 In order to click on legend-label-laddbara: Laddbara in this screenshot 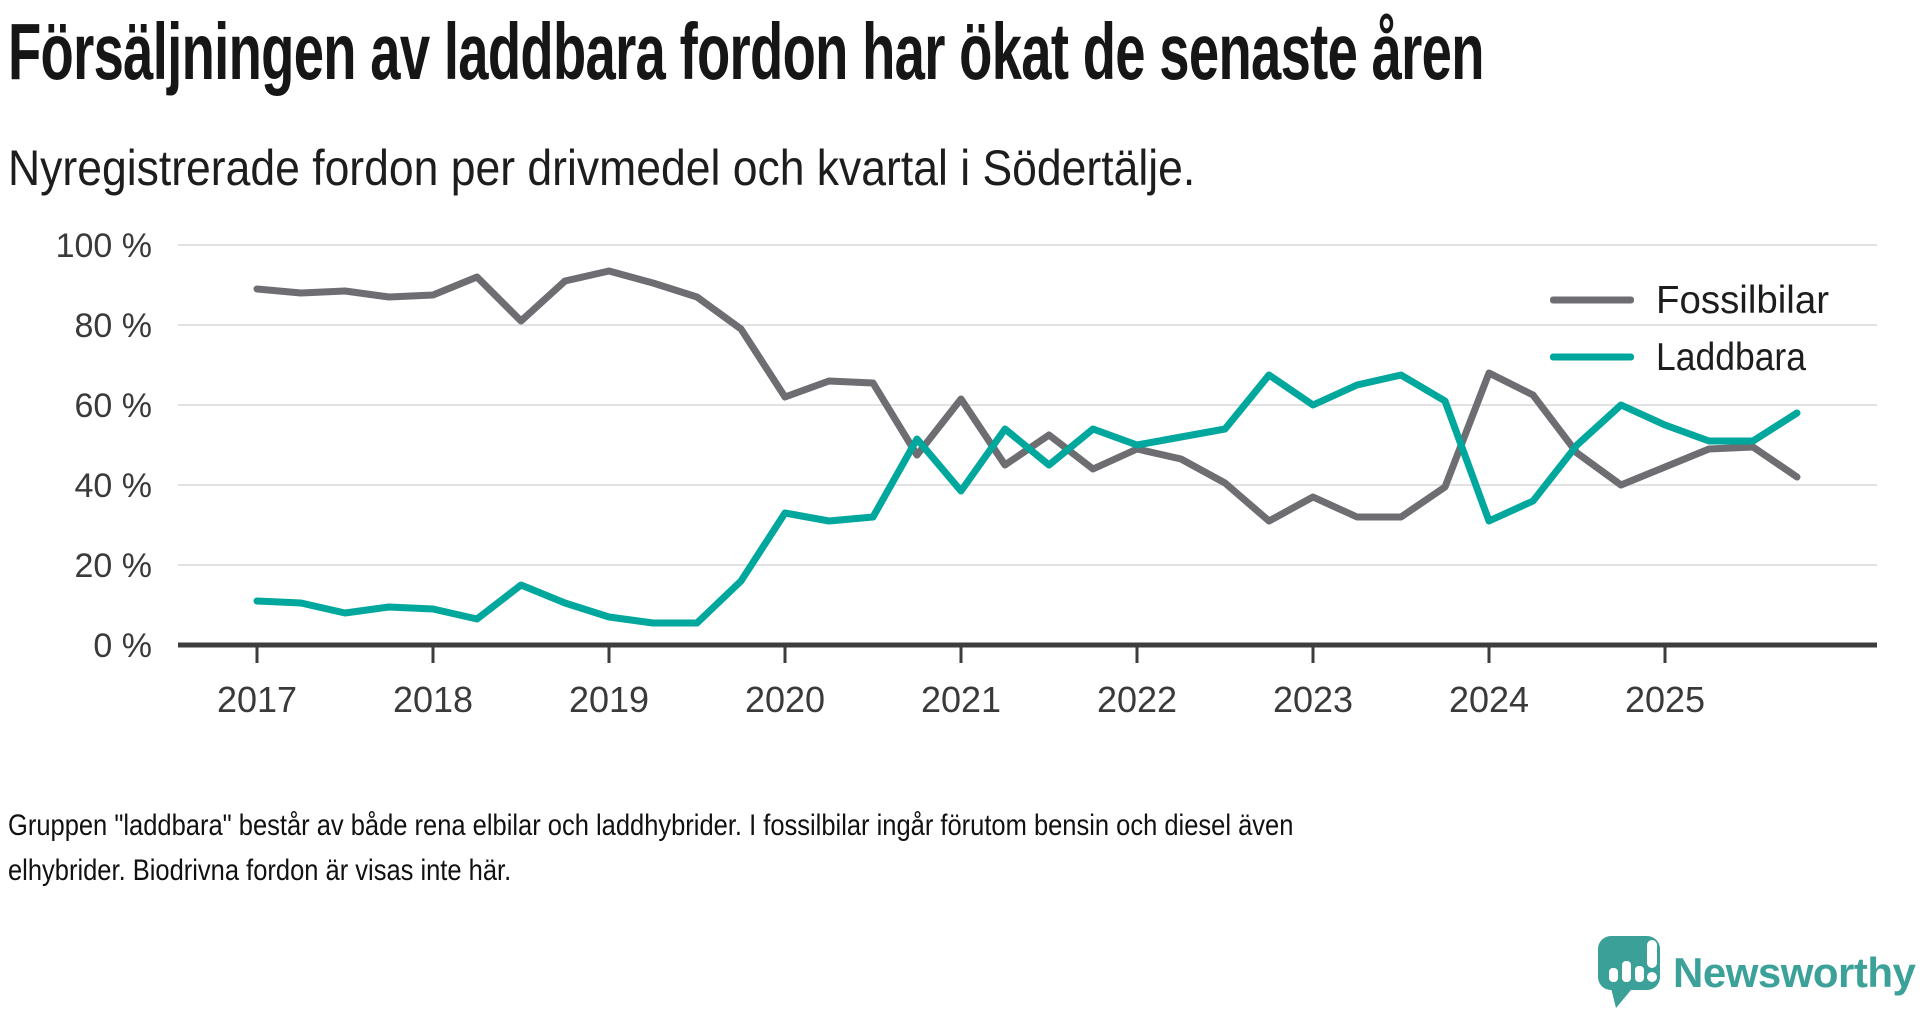, I will do `click(1731, 357)`.